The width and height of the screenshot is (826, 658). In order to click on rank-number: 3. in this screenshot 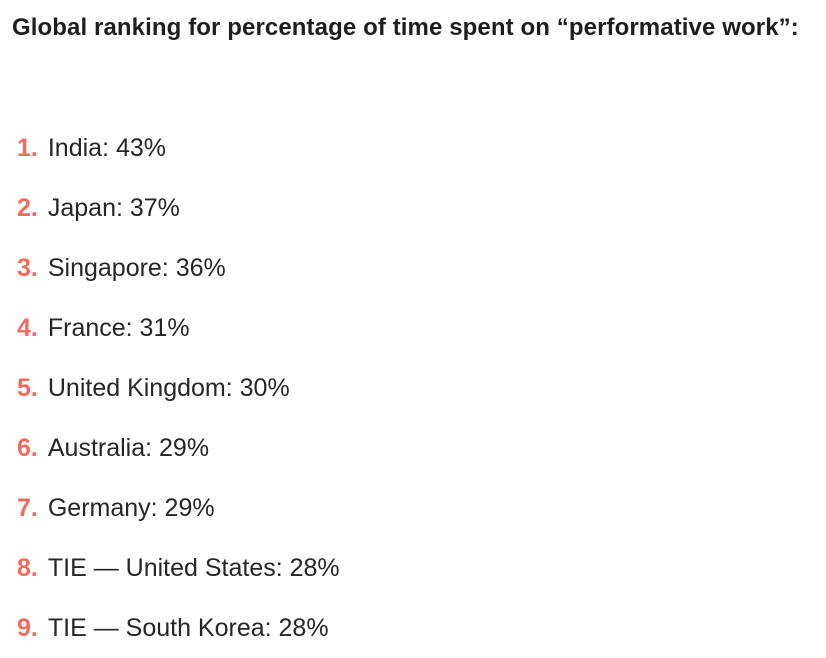, I will do `click(27, 267)`.